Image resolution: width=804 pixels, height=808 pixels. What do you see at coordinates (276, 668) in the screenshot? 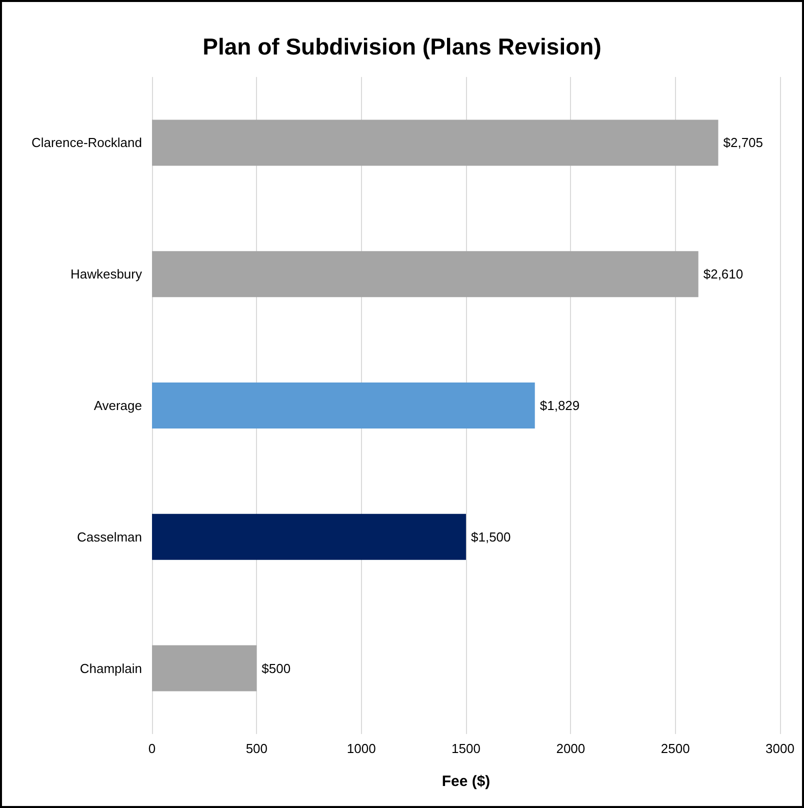
I see `data-label: $500` at bounding box center [276, 668].